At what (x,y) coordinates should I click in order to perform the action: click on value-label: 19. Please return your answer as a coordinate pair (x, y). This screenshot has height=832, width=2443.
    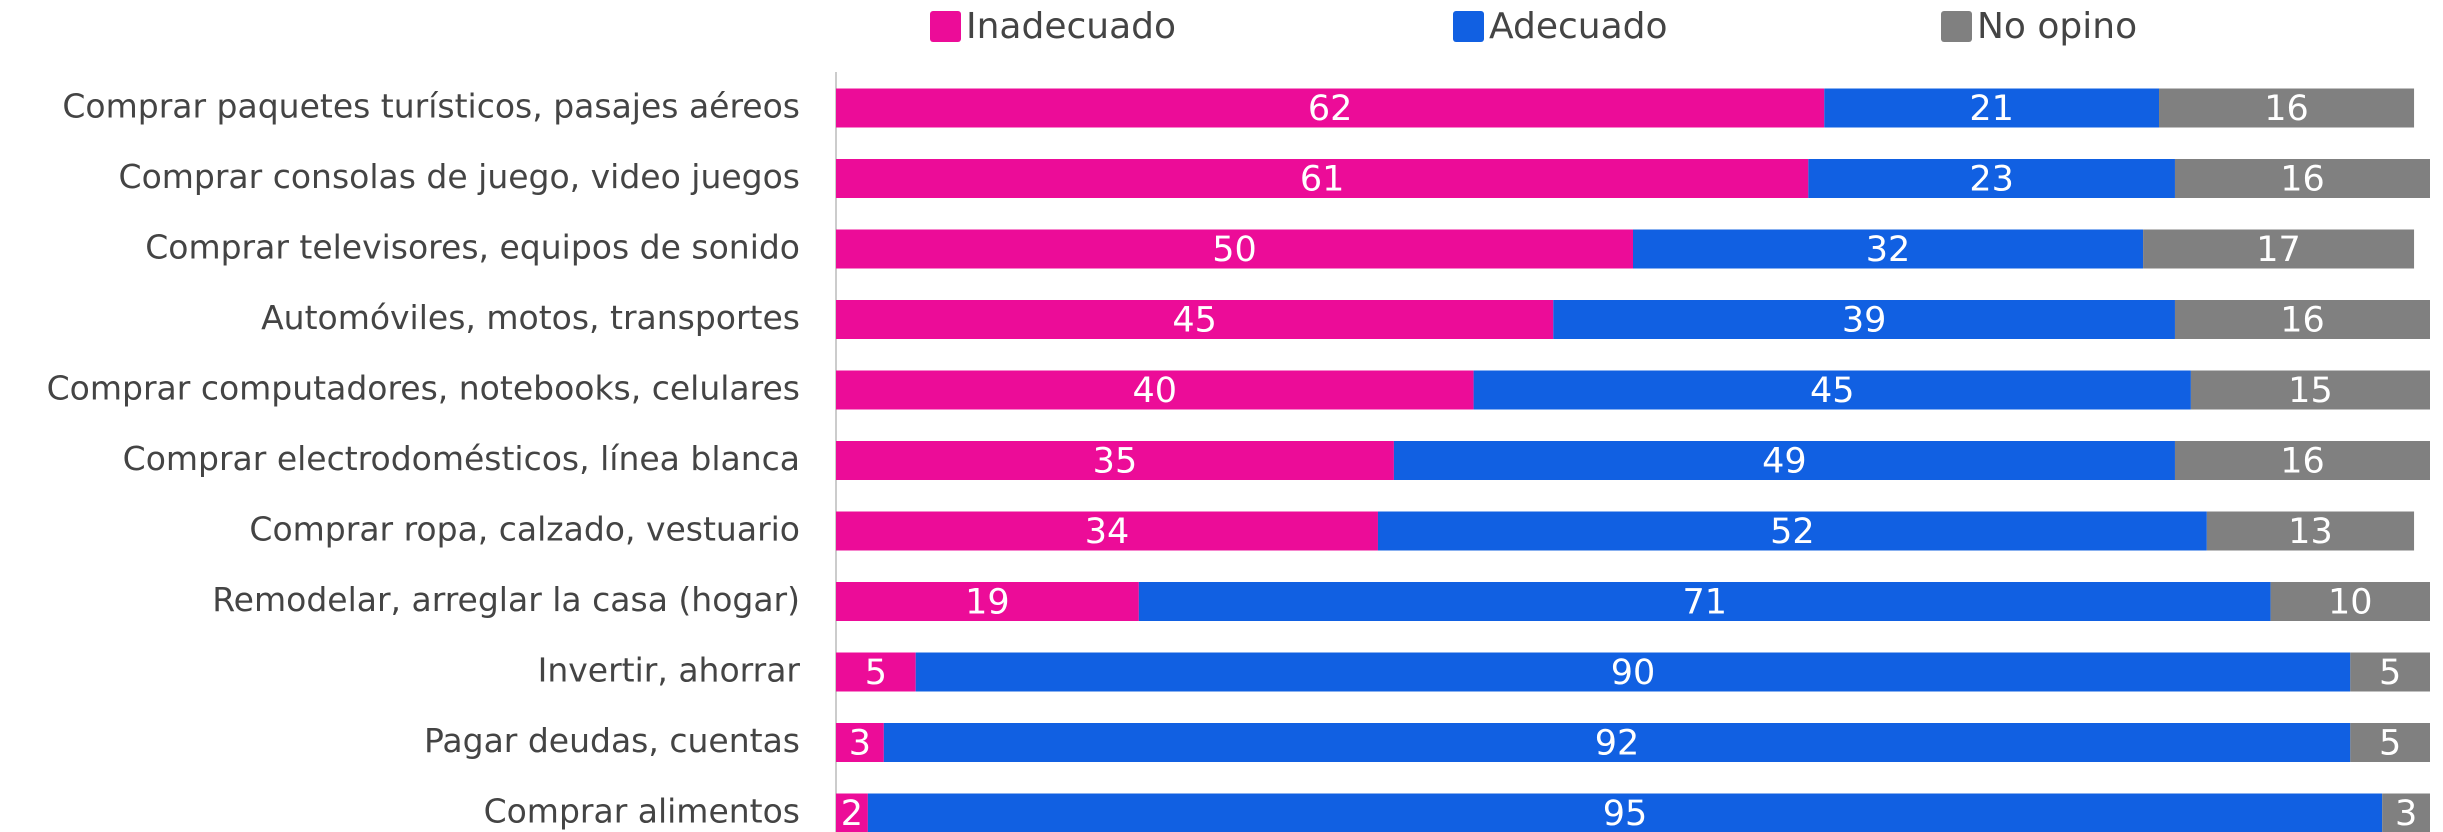
    Looking at the image, I should click on (987, 603).